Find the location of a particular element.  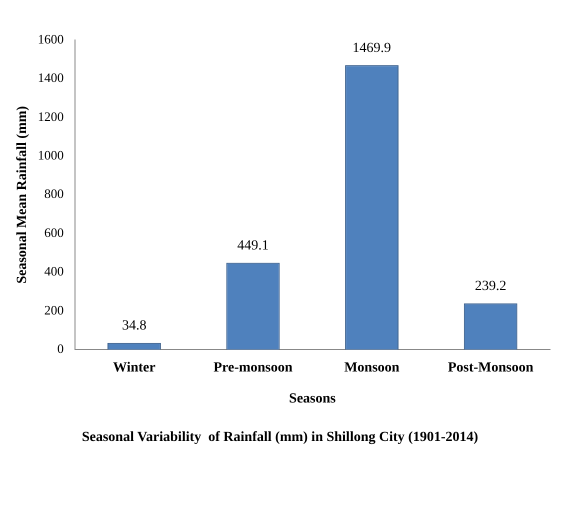

y-tick-label: 400 is located at coordinates (54, 271).